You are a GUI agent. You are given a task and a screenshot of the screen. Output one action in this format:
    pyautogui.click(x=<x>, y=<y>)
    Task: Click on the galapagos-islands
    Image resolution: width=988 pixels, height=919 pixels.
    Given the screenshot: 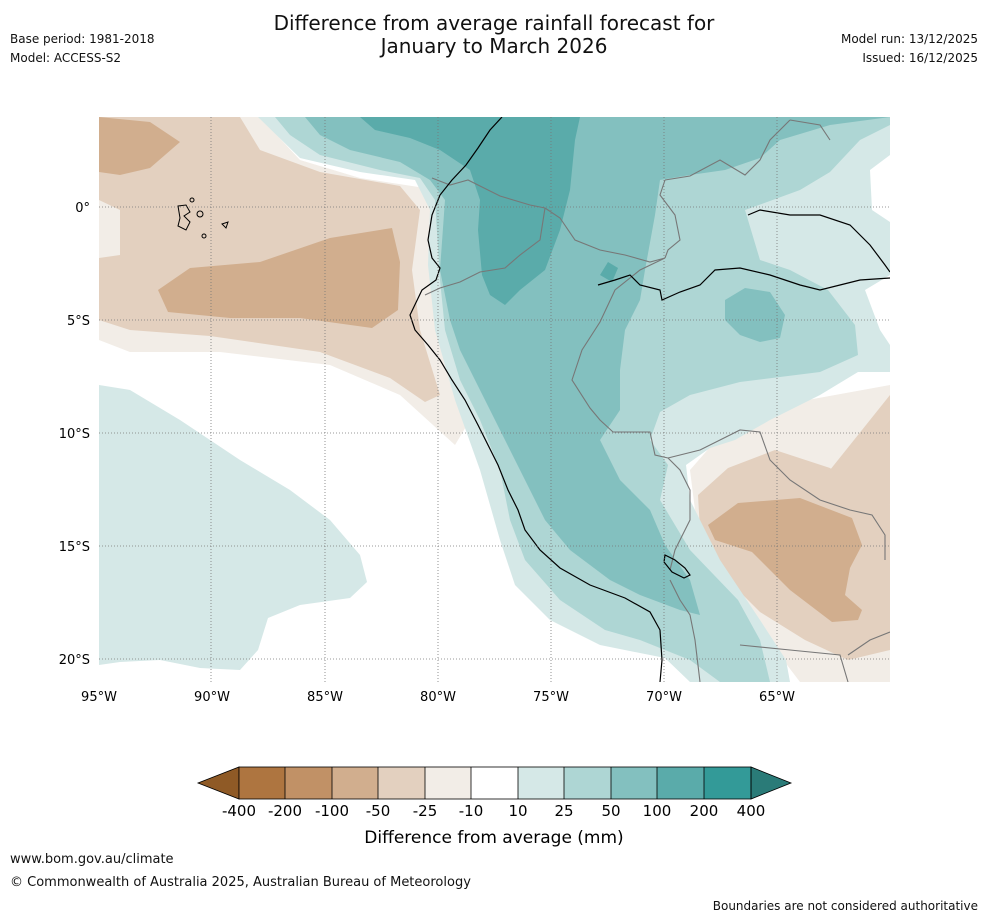 What is the action you would take?
    pyautogui.click(x=203, y=218)
    